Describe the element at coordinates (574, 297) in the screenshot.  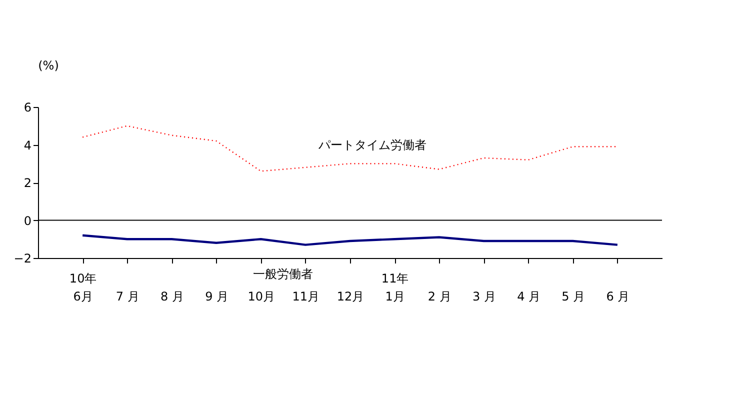
I see `x-tick-label: 5 月` at that location.